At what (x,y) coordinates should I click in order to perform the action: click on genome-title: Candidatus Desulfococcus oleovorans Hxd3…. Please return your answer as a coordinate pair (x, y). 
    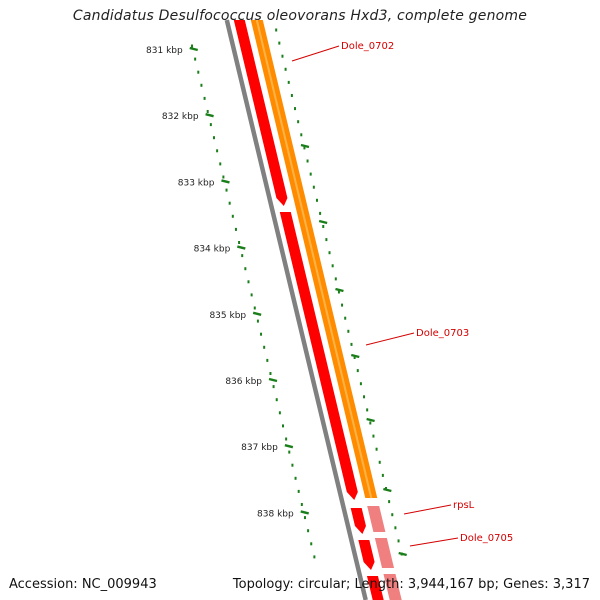
    Looking at the image, I should click on (300, 16).